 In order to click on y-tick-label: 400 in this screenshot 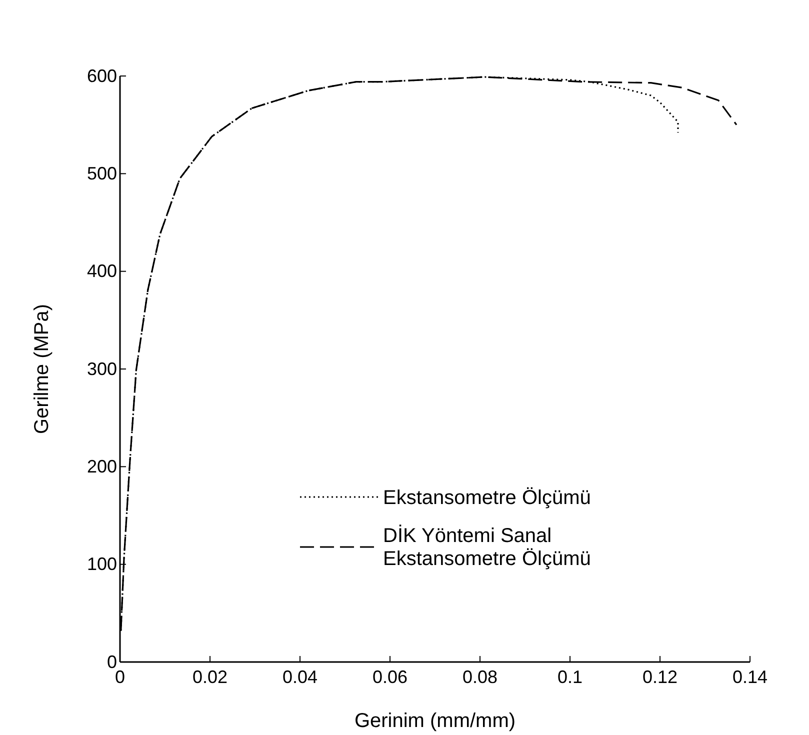, I will do `click(101, 271)`.